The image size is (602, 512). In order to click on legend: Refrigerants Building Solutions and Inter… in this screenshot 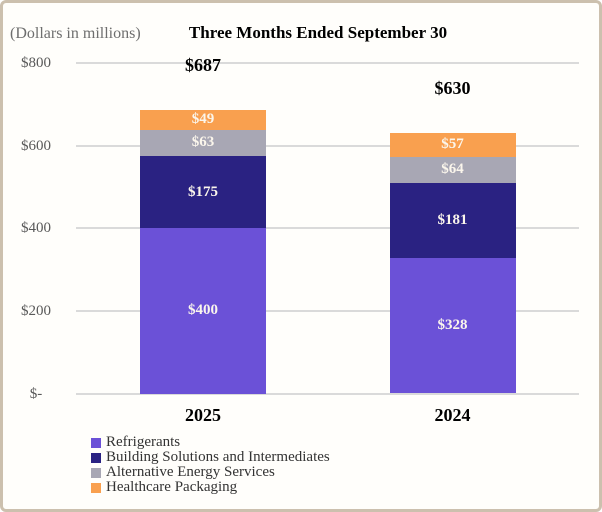, I will do `click(210, 465)`.